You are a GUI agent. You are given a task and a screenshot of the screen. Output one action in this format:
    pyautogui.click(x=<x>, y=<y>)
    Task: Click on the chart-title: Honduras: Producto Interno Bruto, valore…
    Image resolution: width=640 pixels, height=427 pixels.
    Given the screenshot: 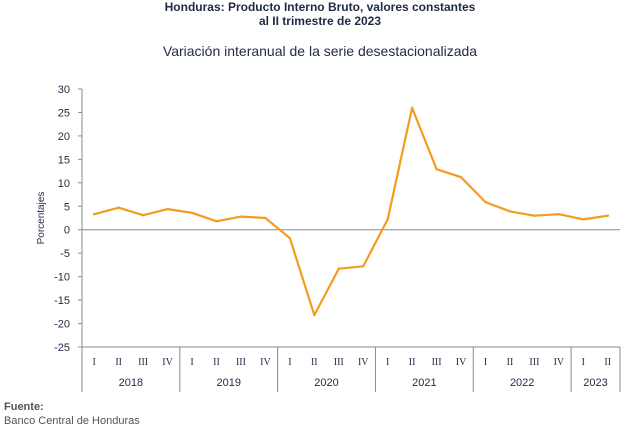 What is the action you would take?
    pyautogui.click(x=320, y=14)
    